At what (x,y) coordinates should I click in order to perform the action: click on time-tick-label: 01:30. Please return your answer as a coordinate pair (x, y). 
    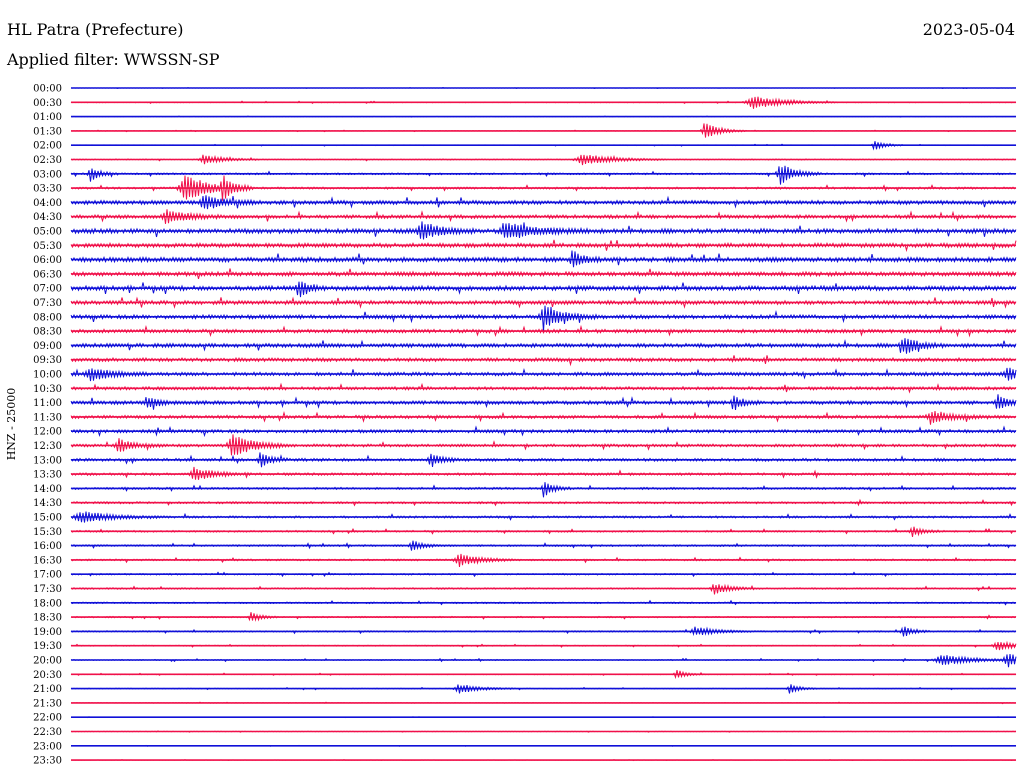
    Looking at the image, I should click on (47, 131).